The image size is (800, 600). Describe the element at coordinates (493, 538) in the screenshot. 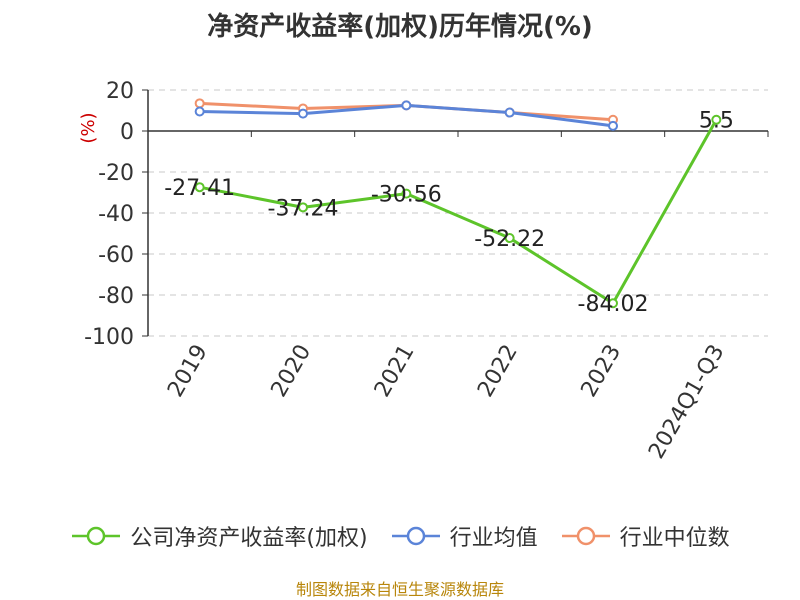

I see `legend-label: 行业均值` at that location.